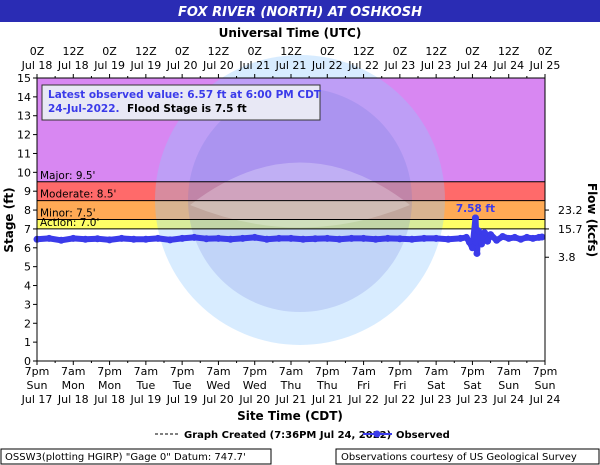 This screenshot has height=465, width=600. Describe the element at coordinates (545, 399) in the screenshot. I see `bottom-tick-label: Jul 24` at that location.